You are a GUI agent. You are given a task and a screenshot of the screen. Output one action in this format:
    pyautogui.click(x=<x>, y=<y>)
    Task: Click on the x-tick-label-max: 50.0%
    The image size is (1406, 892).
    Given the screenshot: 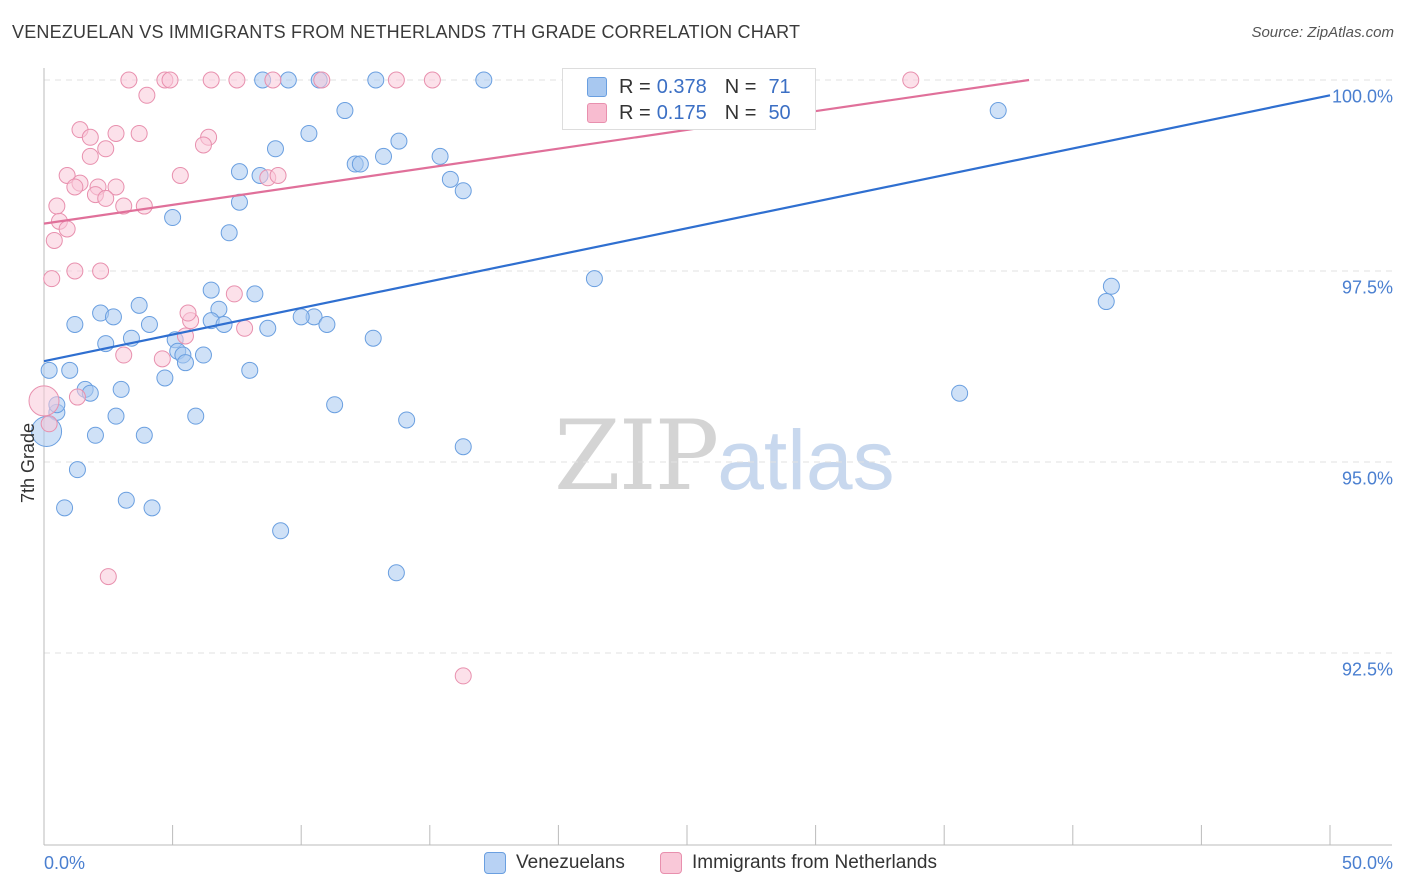 What is the action you would take?
    pyautogui.click(x=1367, y=863)
    